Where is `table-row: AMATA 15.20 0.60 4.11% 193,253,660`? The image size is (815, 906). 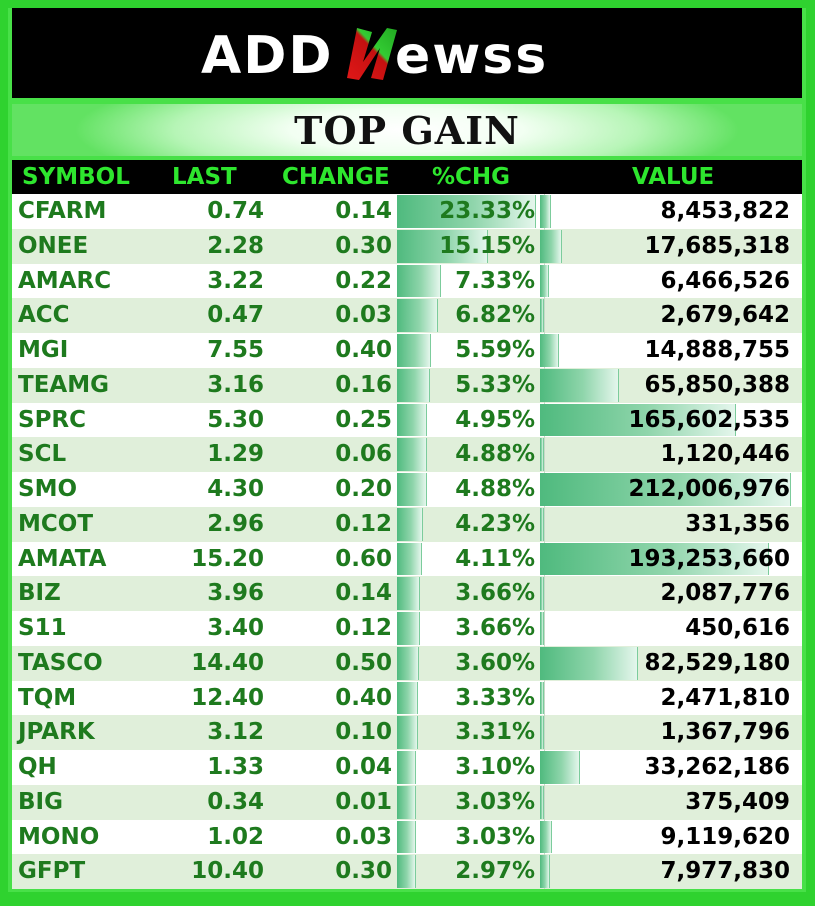 table-row: AMATA 15.20 0.60 4.11% 193,253,660 is located at coordinates (407, 559).